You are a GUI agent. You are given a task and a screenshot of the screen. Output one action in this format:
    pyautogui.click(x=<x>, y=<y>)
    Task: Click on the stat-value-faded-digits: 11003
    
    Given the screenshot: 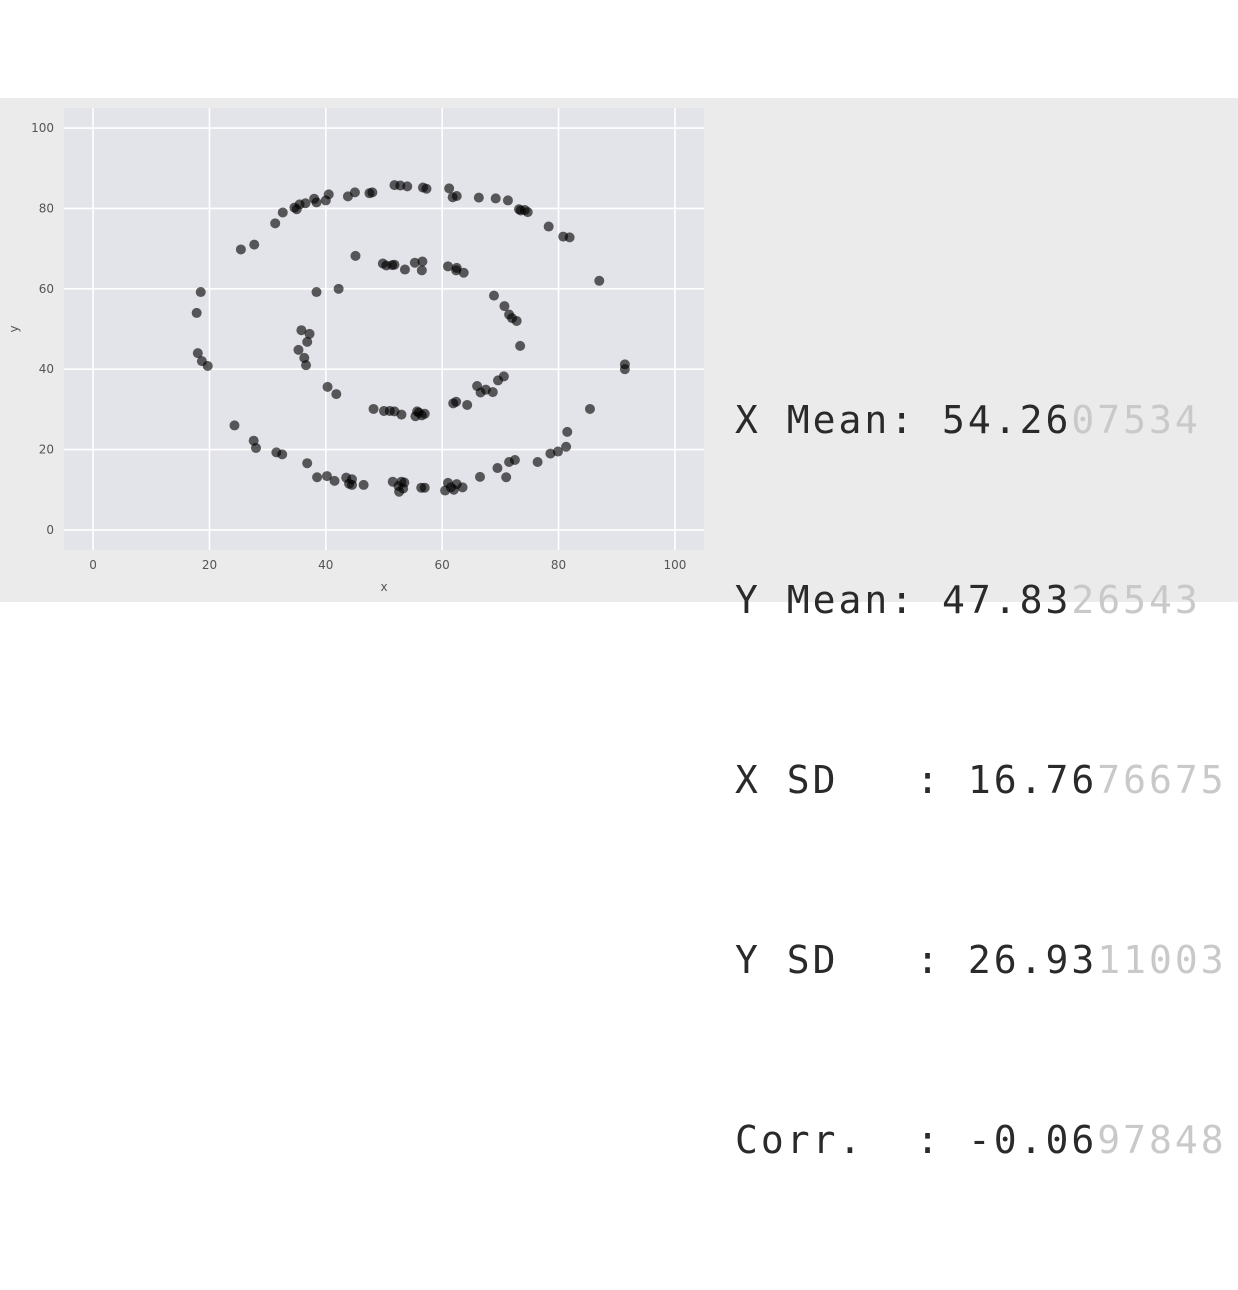 What is the action you would take?
    pyautogui.click(x=1162, y=960)
    